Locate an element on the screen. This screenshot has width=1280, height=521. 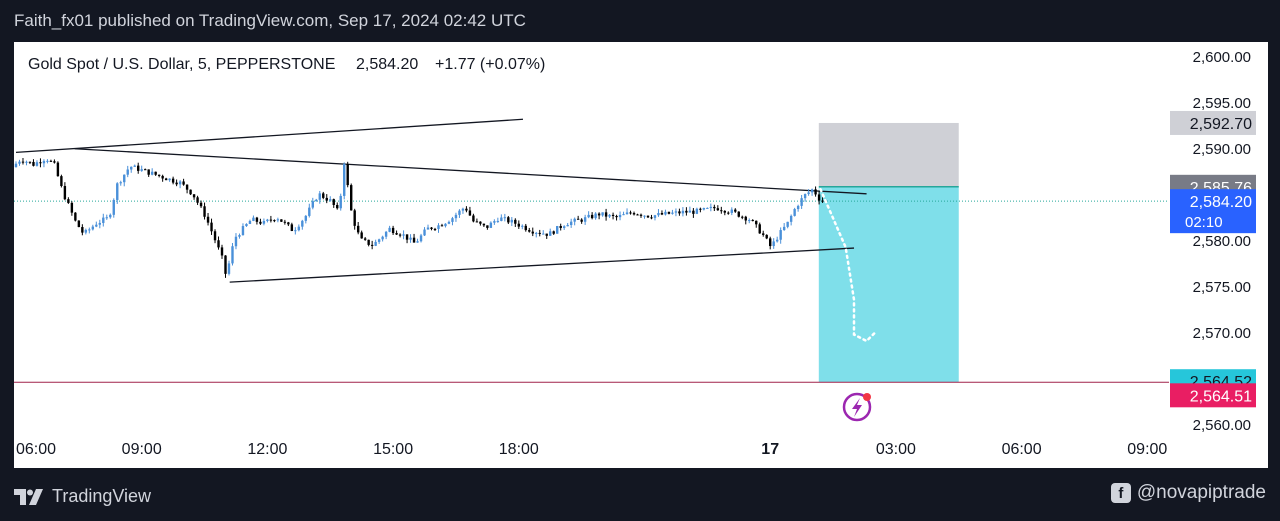
author-handle: f @novapiptrade is located at coordinates (1188, 493).